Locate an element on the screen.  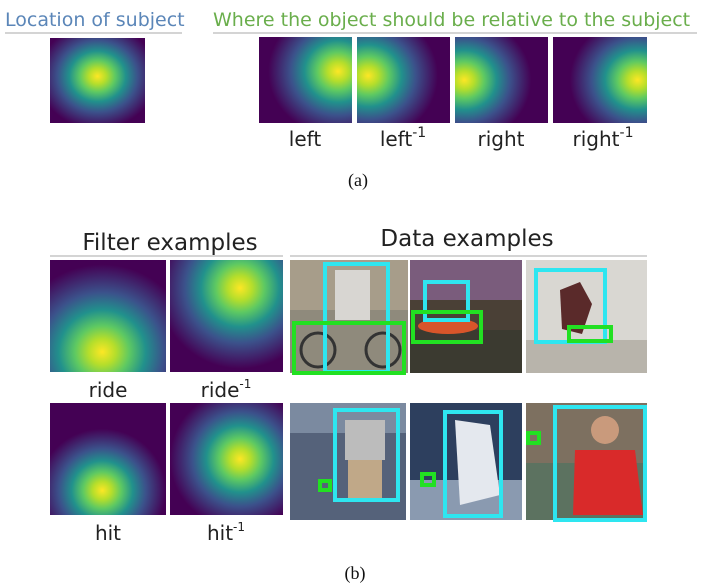
label: right-1 is located at coordinates (603, 138).